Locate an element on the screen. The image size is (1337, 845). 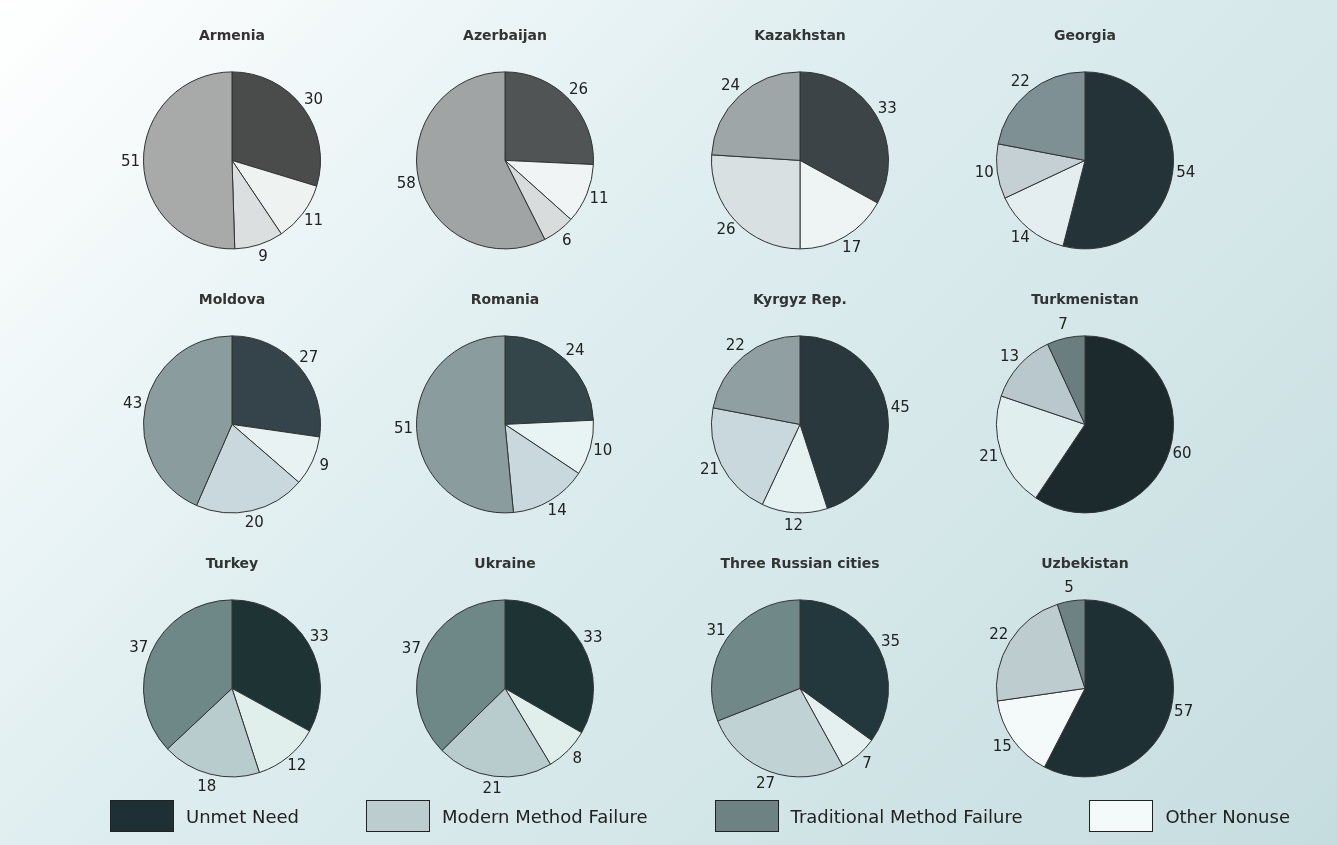
data-label: 30 is located at coordinates (314, 98).